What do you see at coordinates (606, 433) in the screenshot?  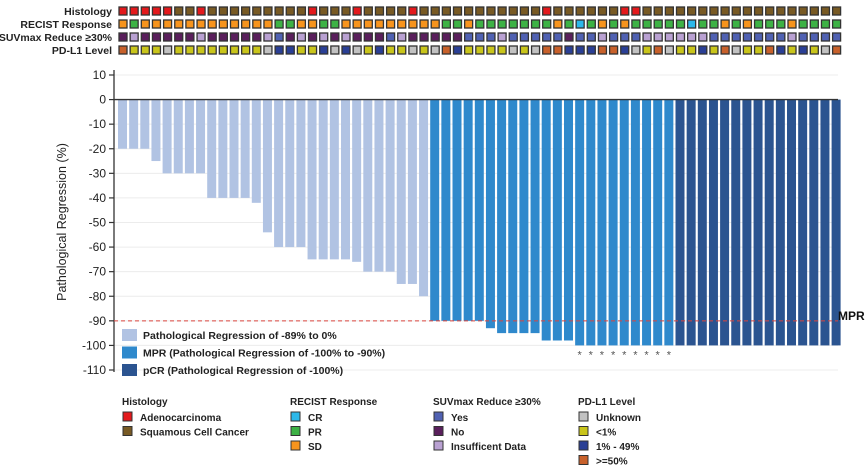 I see `legend-label: <1%` at bounding box center [606, 433].